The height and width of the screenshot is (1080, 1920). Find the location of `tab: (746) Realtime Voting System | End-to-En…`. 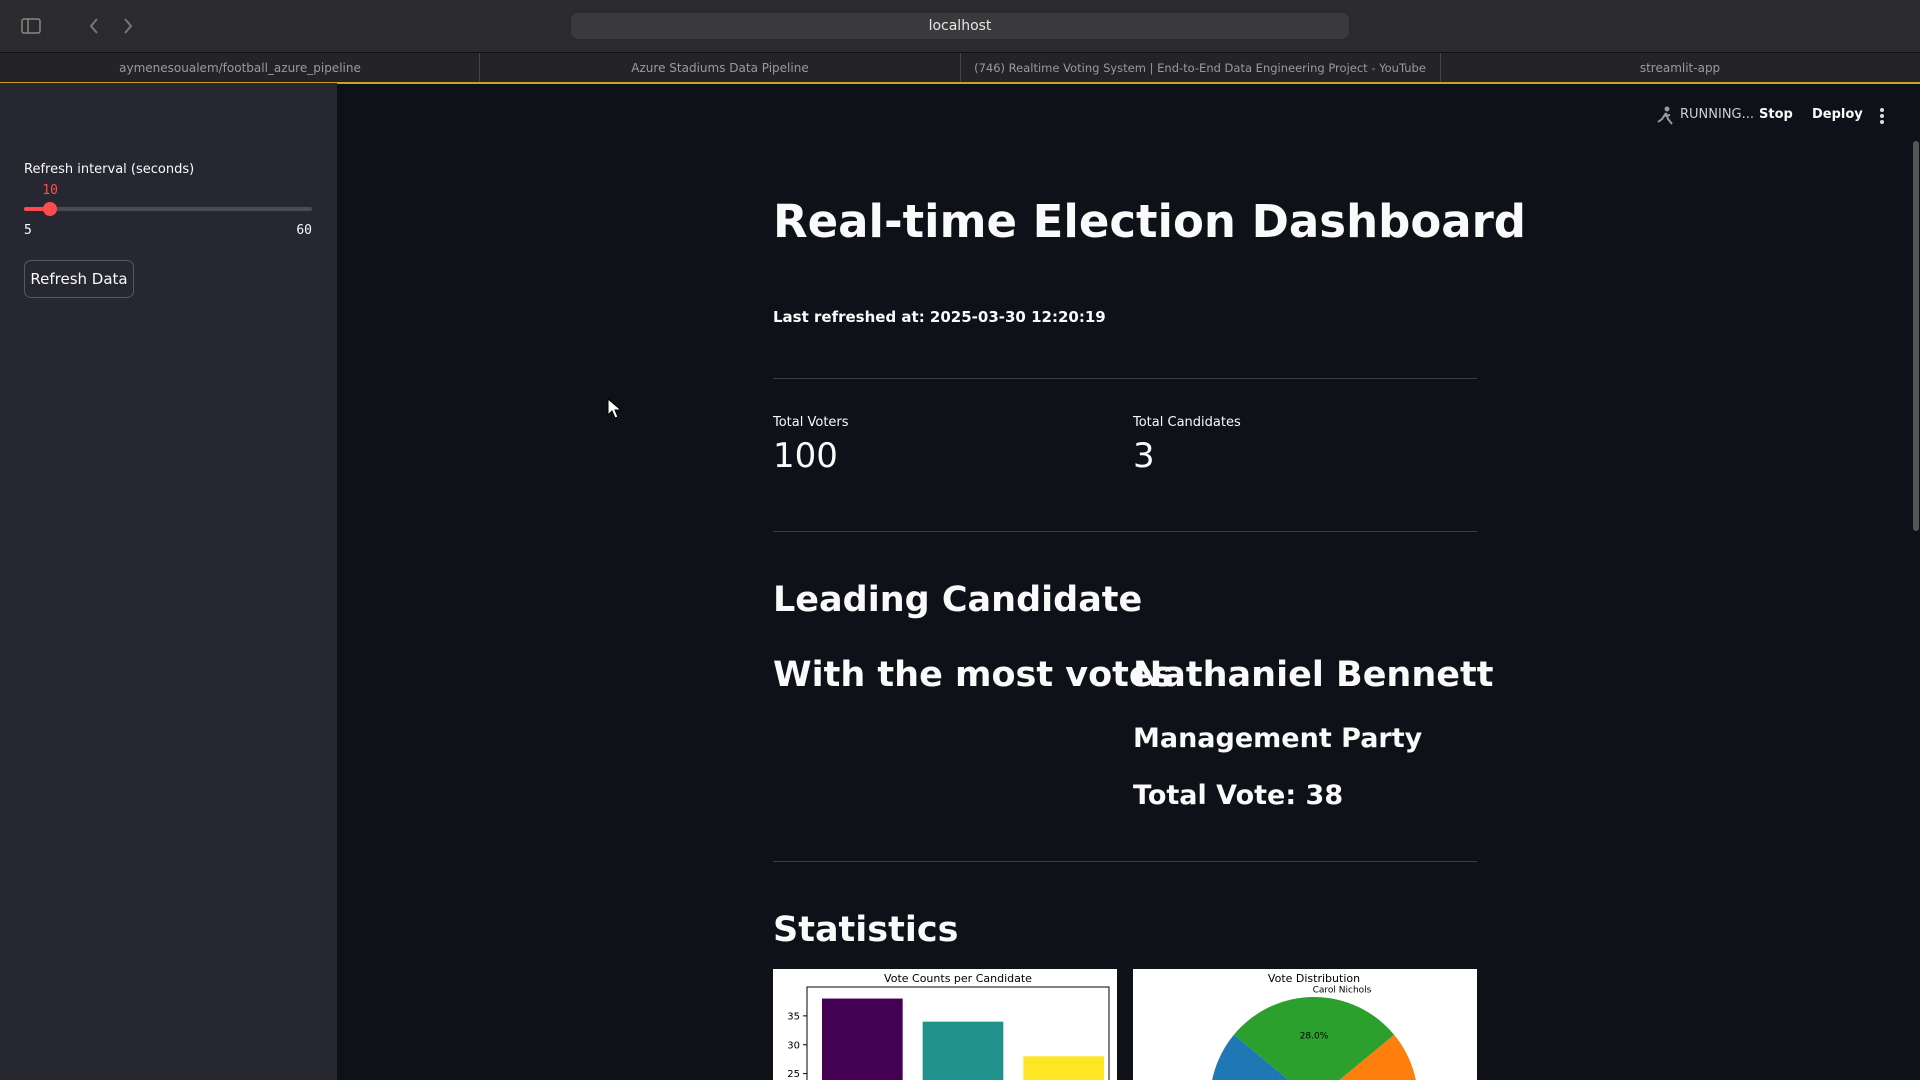

tab: (746) Realtime Voting System | End-to-En… is located at coordinates (1200, 68).